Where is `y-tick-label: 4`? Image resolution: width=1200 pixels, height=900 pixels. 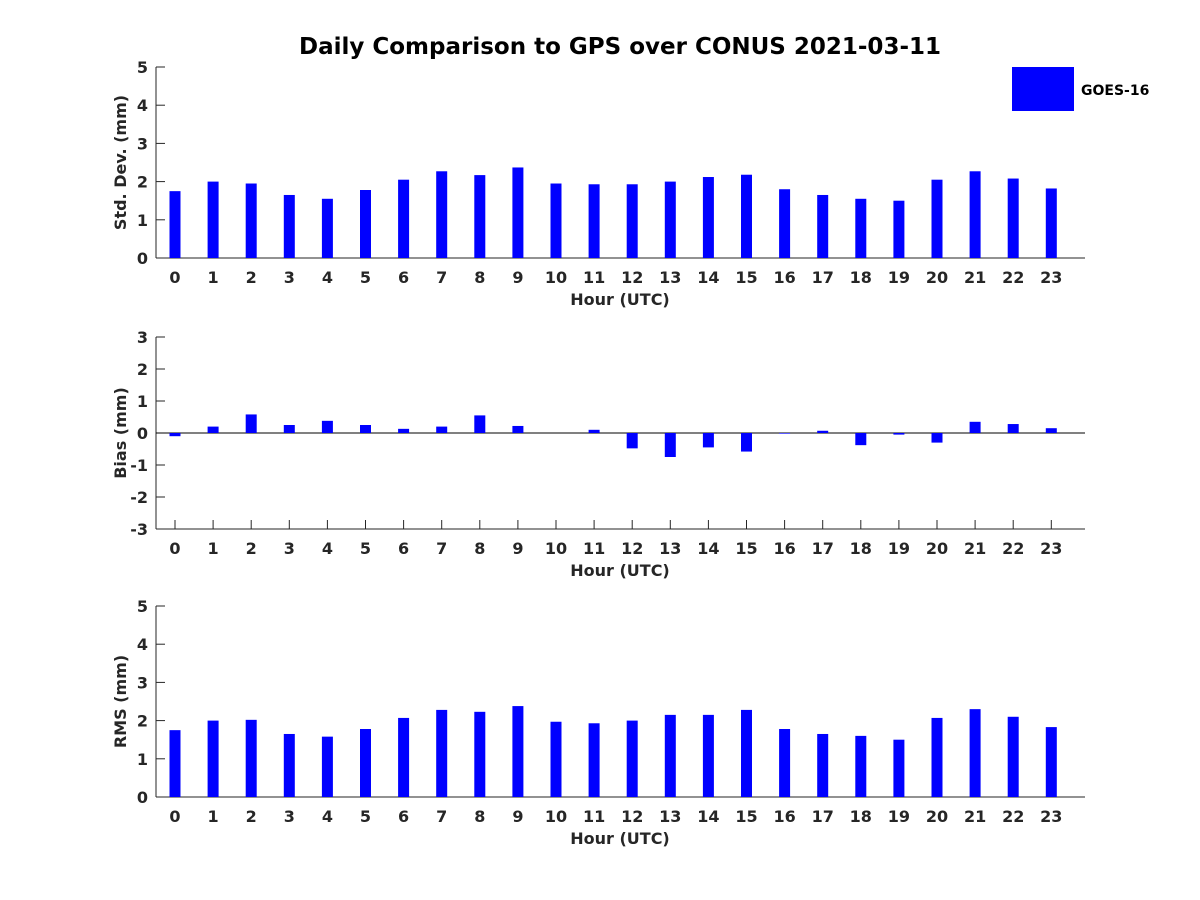
y-tick-label: 4 is located at coordinates (142, 105).